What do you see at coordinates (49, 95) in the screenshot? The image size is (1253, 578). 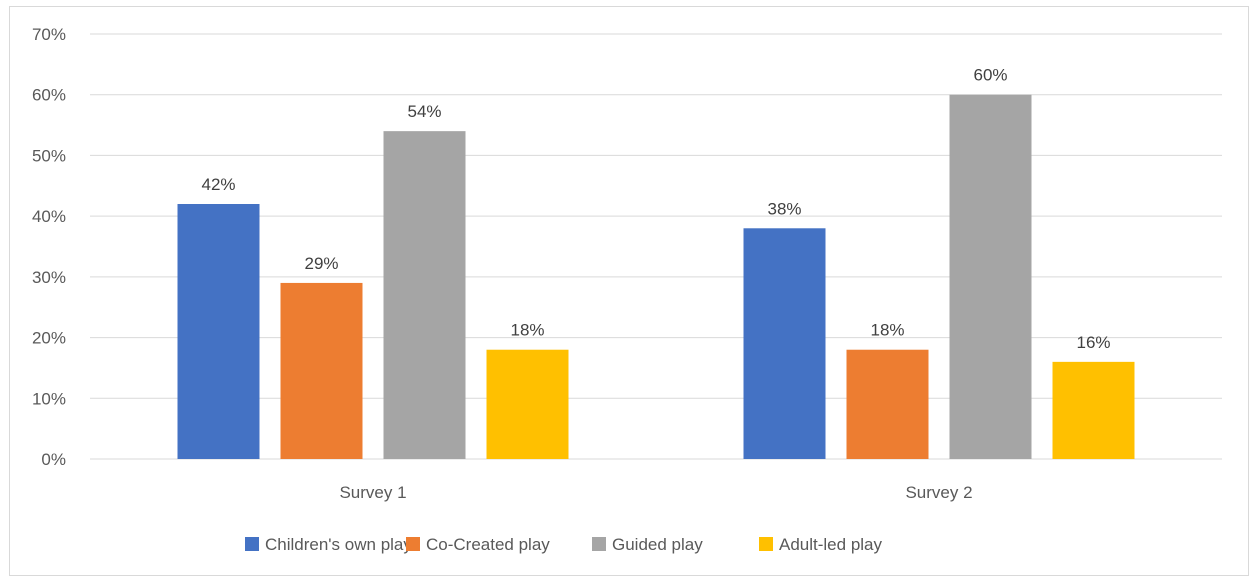 I see `y-tick-label: 60%` at bounding box center [49, 95].